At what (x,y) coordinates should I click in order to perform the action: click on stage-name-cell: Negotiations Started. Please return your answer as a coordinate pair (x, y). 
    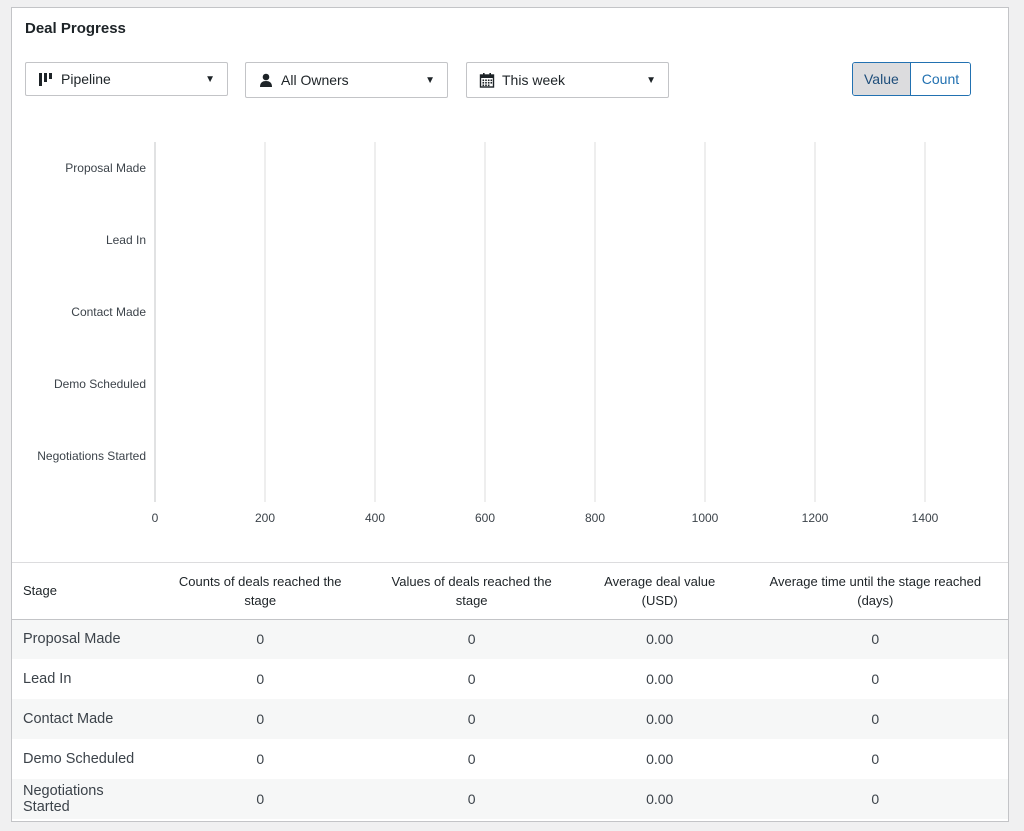
    Looking at the image, I should click on (63, 799).